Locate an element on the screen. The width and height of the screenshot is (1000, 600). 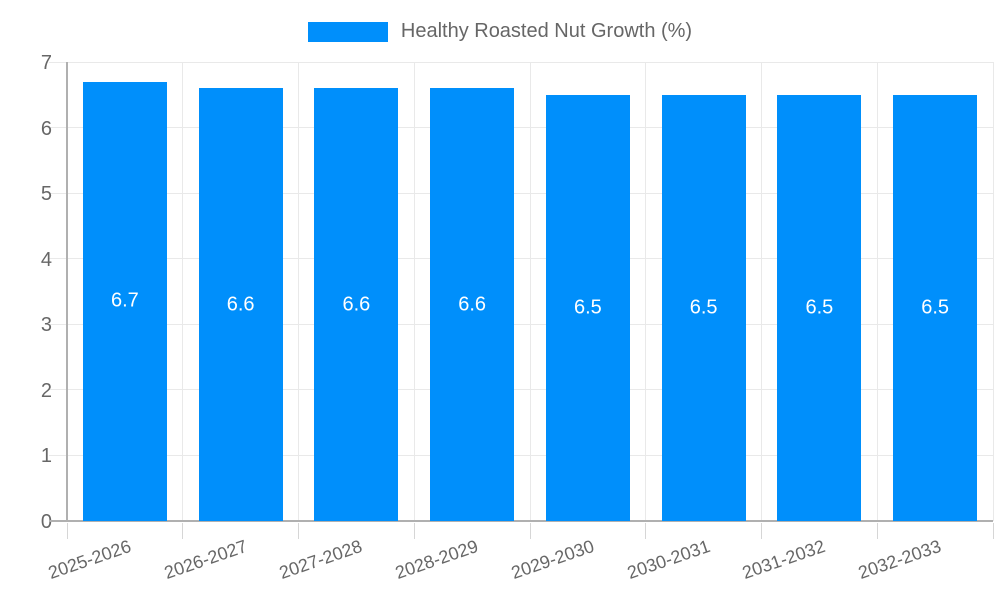
x-axis-label: 2027-2028 is located at coordinates (320, 559).